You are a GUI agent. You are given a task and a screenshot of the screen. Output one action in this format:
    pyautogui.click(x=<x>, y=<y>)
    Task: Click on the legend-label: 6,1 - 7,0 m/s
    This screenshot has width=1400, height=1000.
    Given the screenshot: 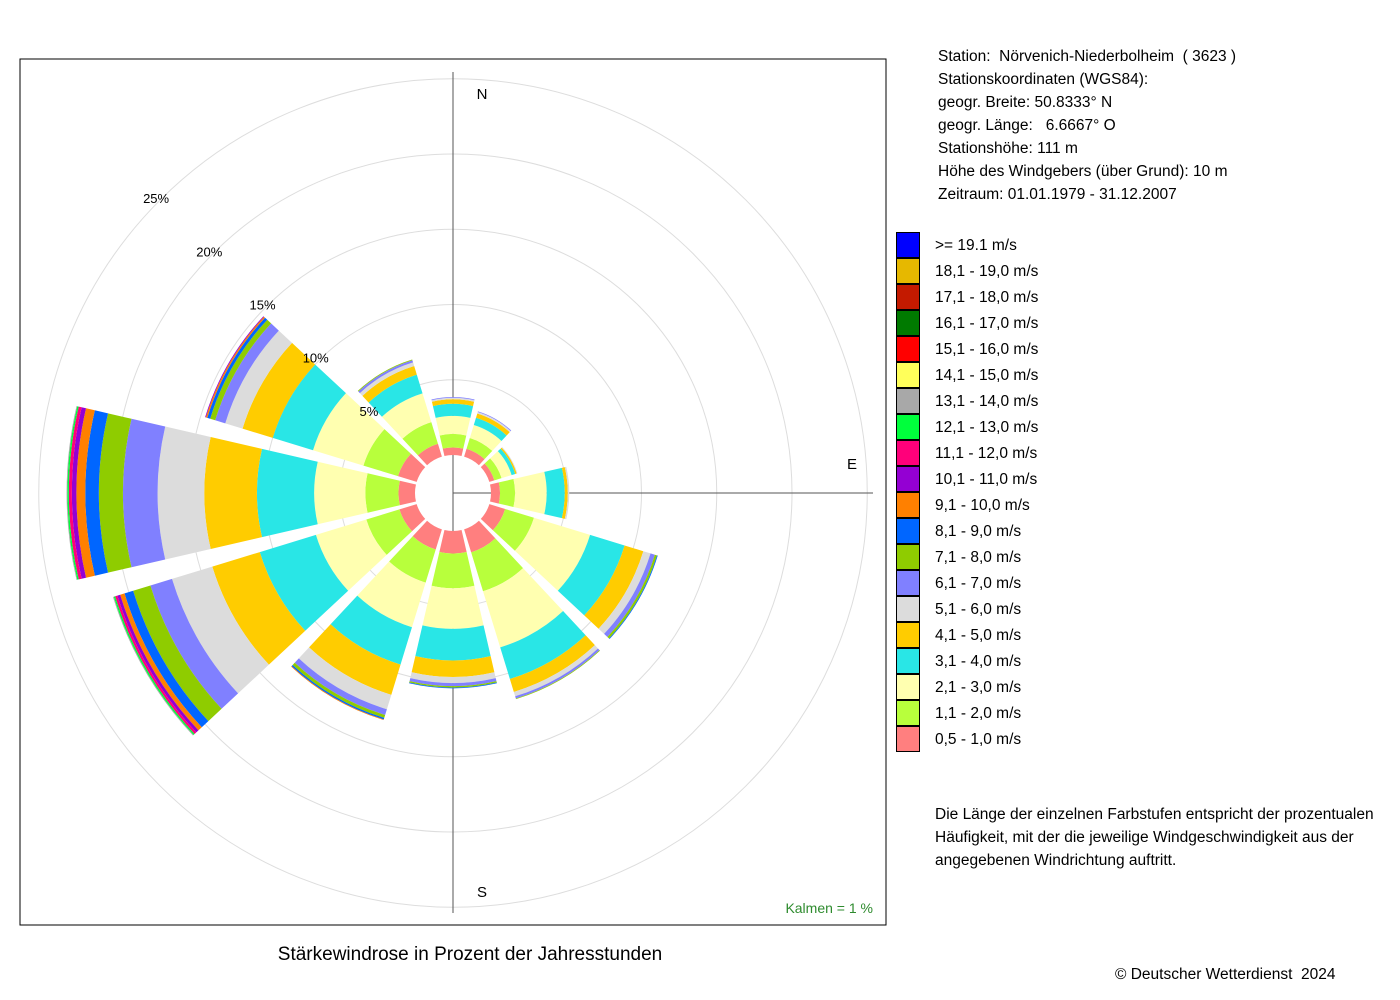 What is the action you would take?
    pyautogui.click(x=978, y=583)
    